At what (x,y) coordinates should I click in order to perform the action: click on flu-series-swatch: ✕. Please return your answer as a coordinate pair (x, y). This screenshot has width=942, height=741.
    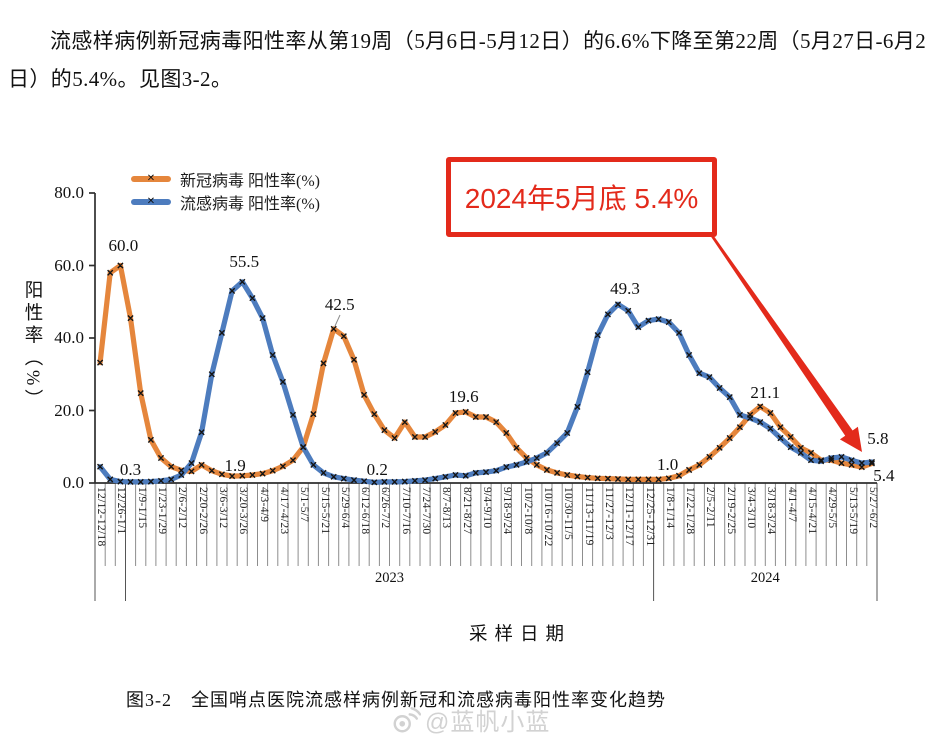
    Looking at the image, I should click on (151, 201).